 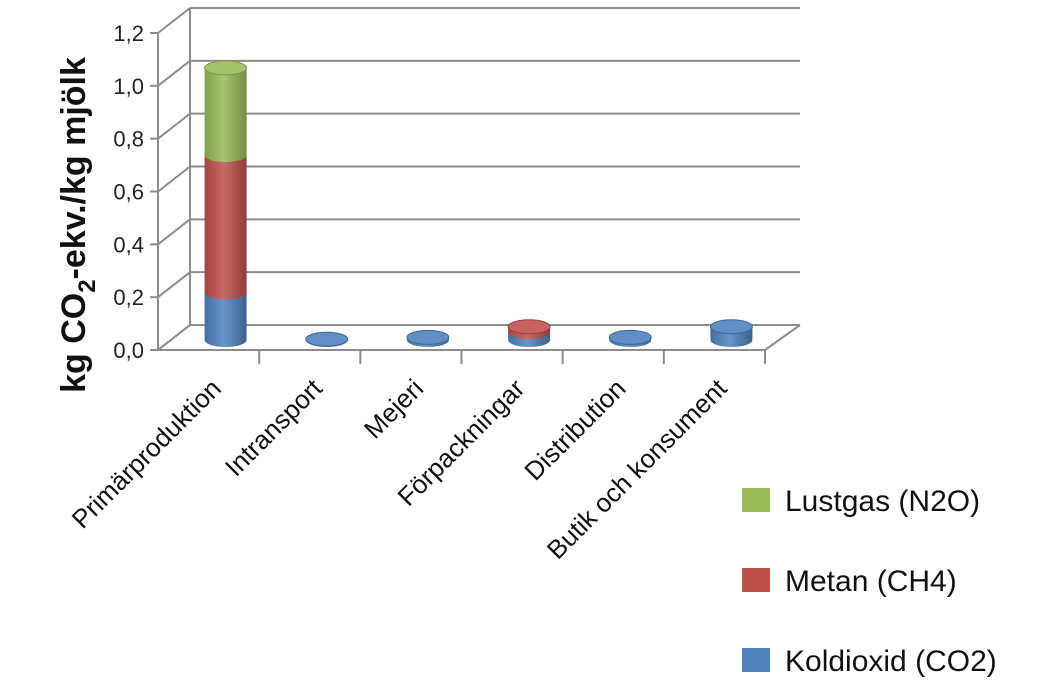 I want to click on x-tick-label: Primärproduktion, so click(x=146, y=453).